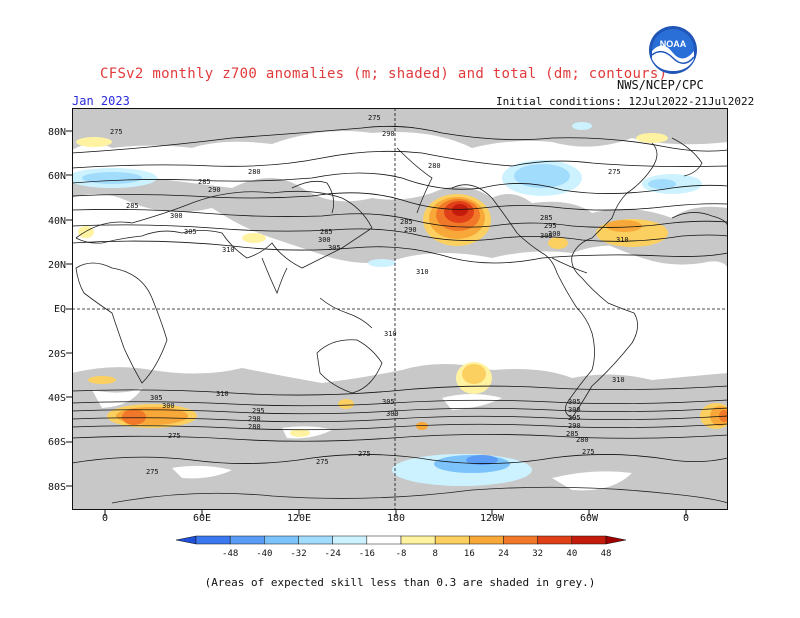  What do you see at coordinates (589, 518) in the screenshot?
I see `lon-label: 60W` at bounding box center [589, 518].